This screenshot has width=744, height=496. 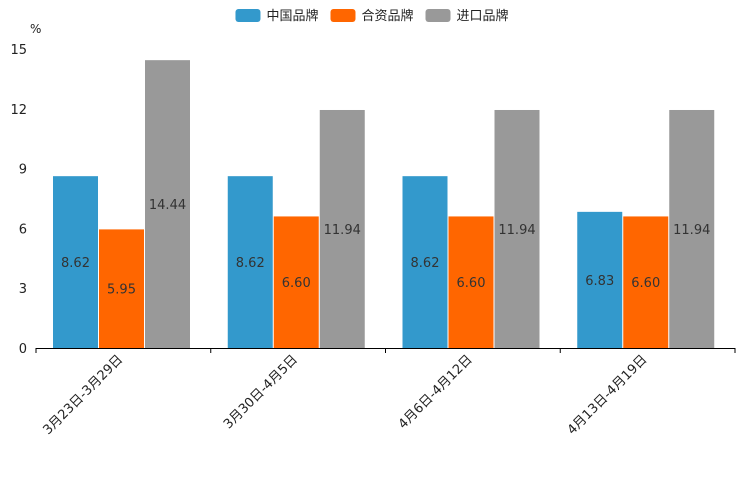 What do you see at coordinates (292, 16) in the screenshot?
I see `legend-label: 中国品牌` at bounding box center [292, 16].